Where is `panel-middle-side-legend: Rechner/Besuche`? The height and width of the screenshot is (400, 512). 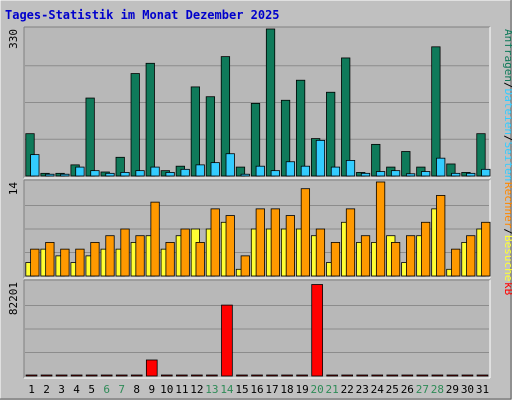
panel-middle-side-legend: Rechner/Besuche is located at coordinates (507, 231).